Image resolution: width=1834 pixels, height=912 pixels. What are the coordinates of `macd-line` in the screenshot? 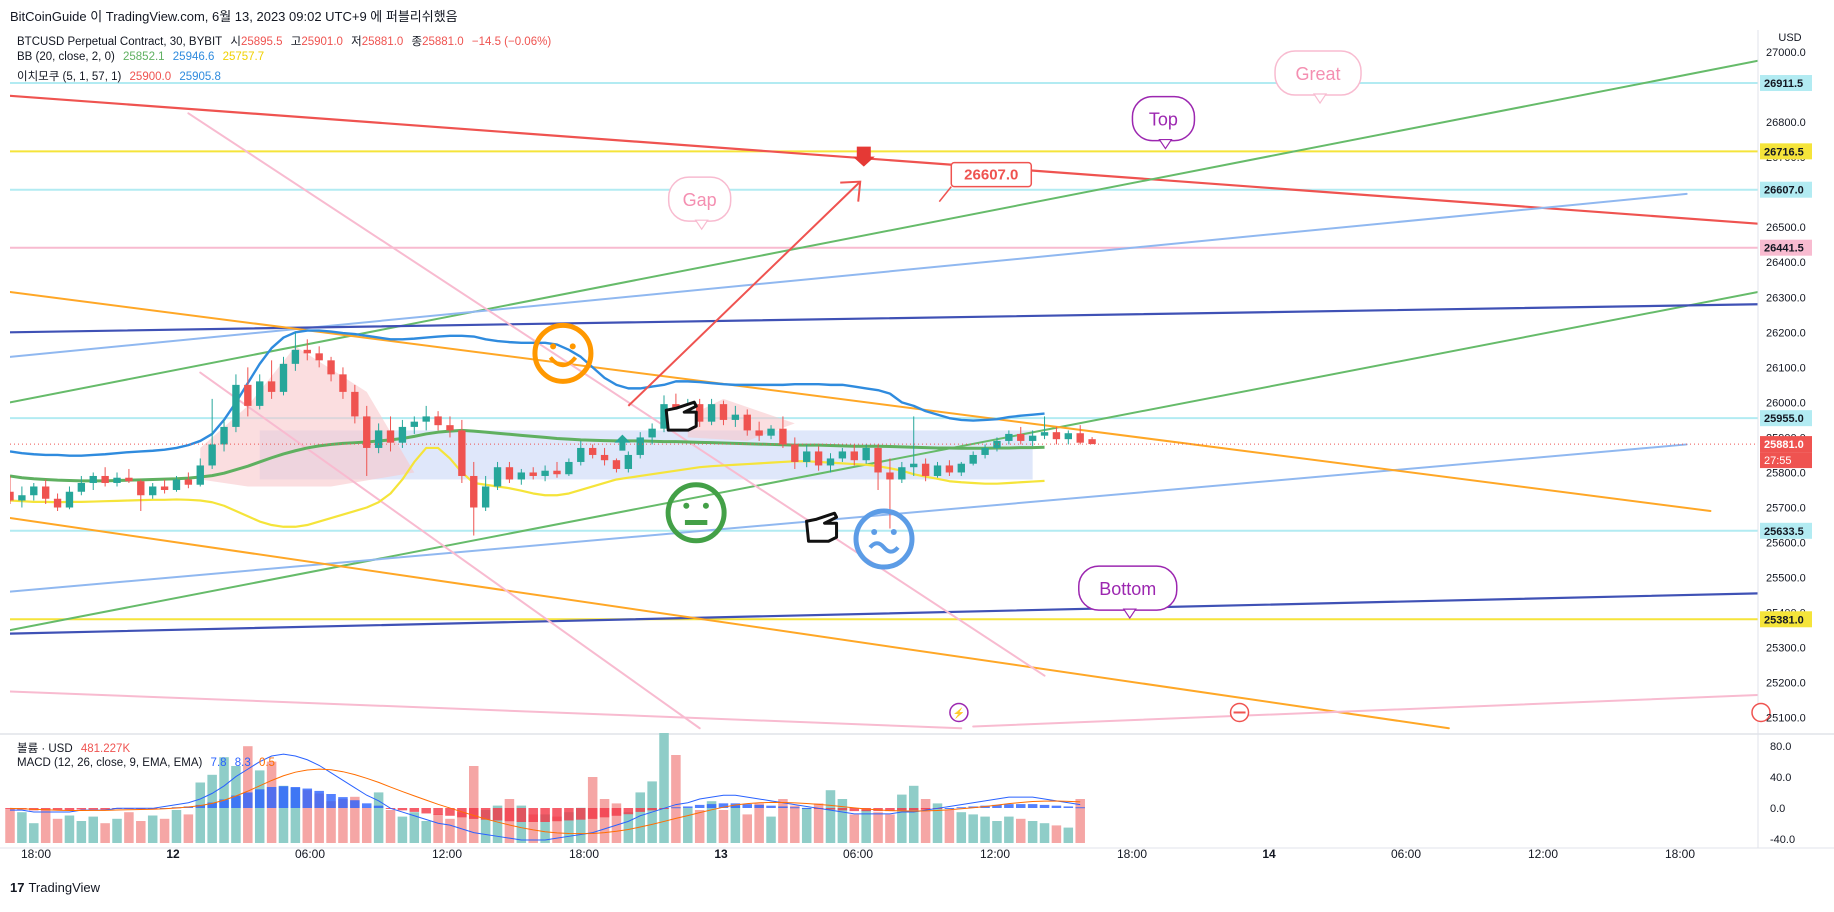 It's located at (545, 797).